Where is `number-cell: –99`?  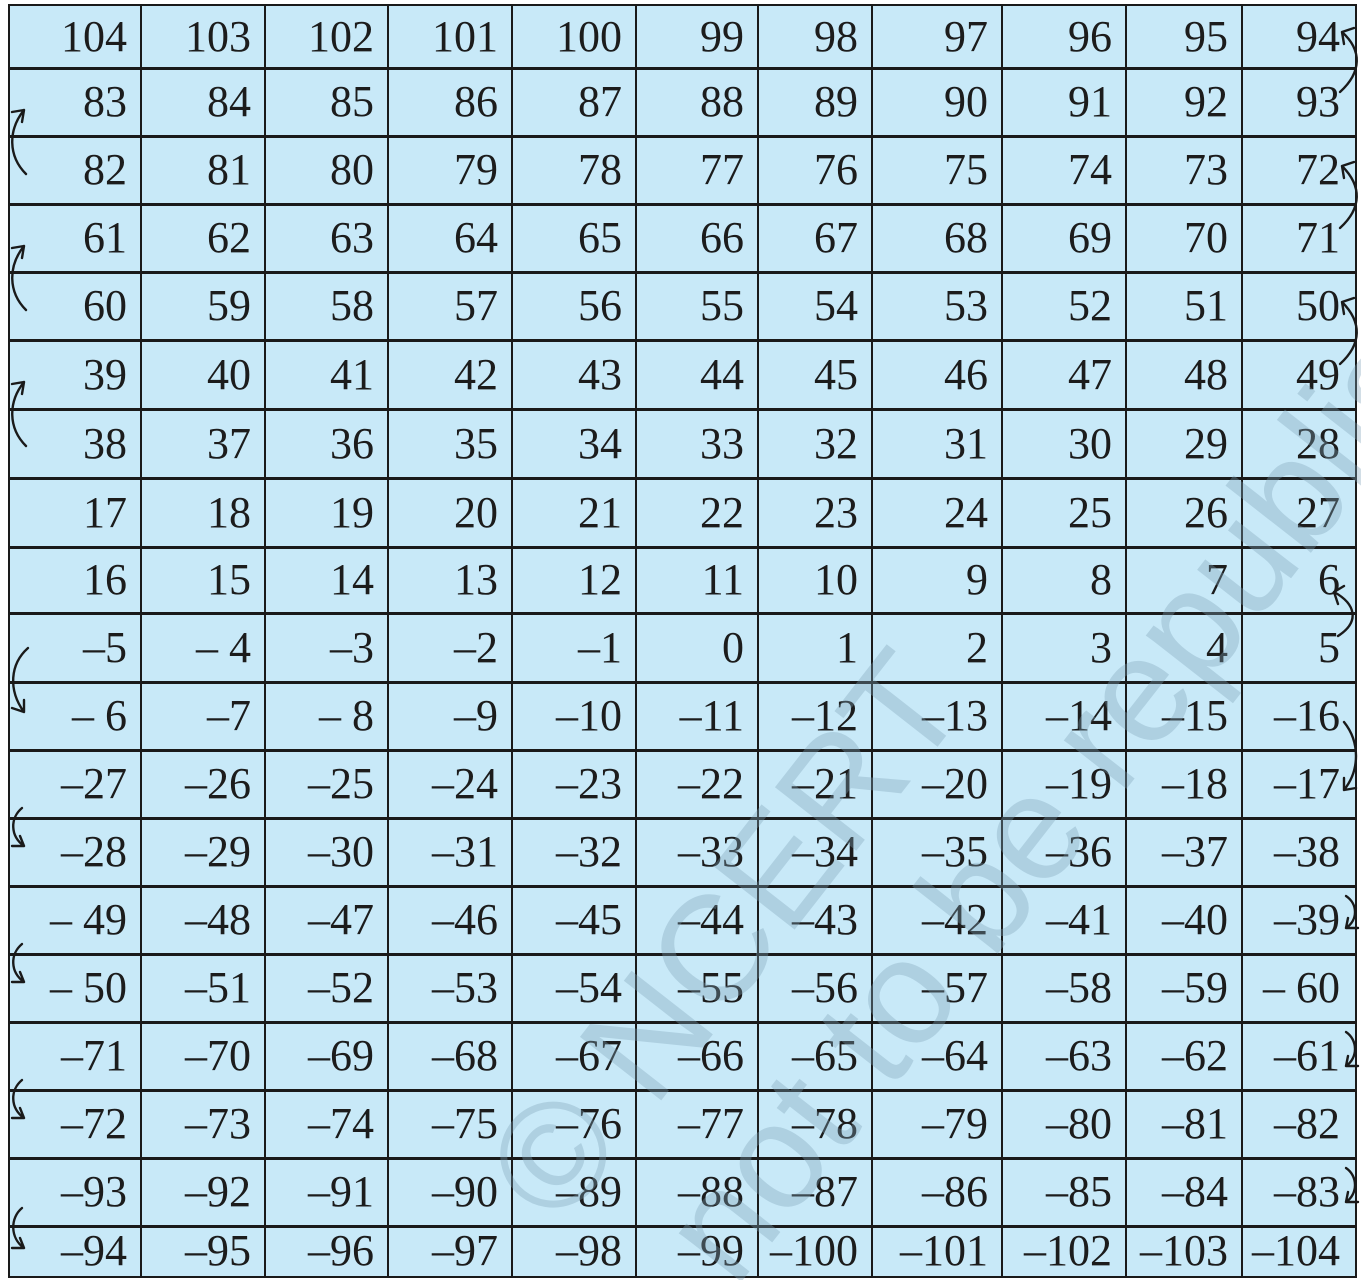
number-cell: –99 is located at coordinates (711, 1250).